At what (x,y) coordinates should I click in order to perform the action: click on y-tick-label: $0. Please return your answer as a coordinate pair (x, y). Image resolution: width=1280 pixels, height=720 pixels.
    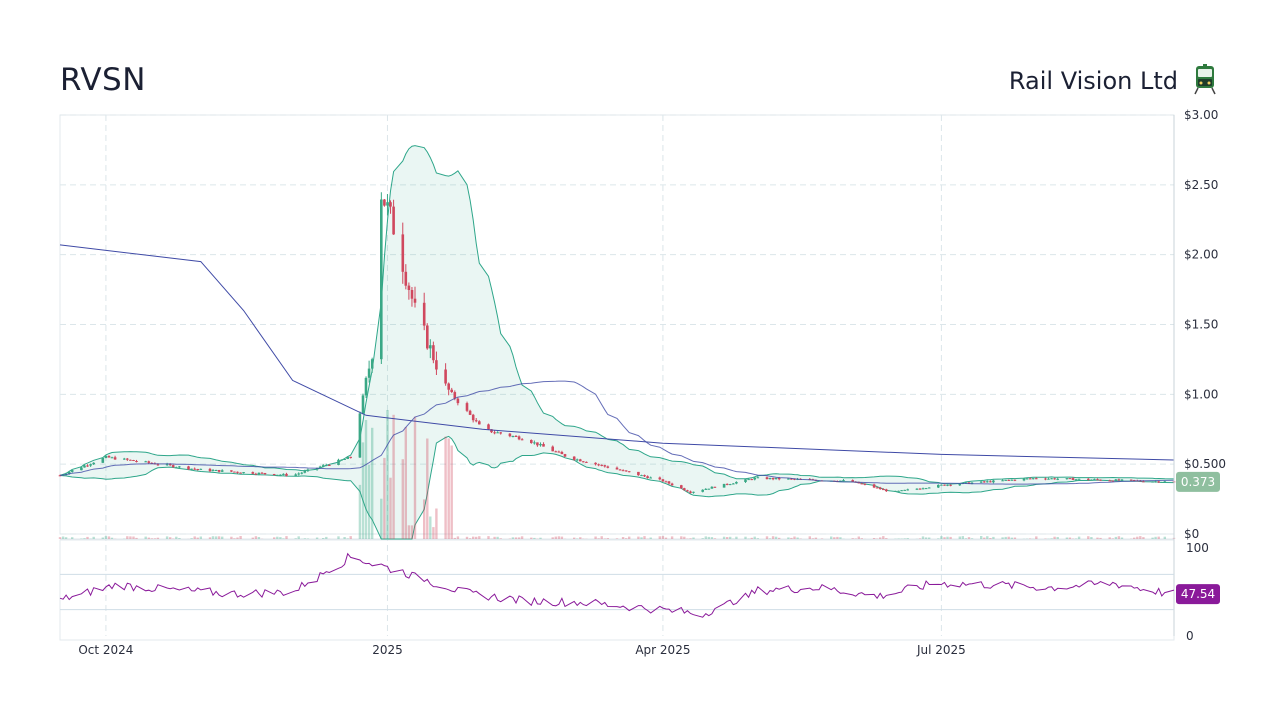
    Looking at the image, I should click on (1191, 534).